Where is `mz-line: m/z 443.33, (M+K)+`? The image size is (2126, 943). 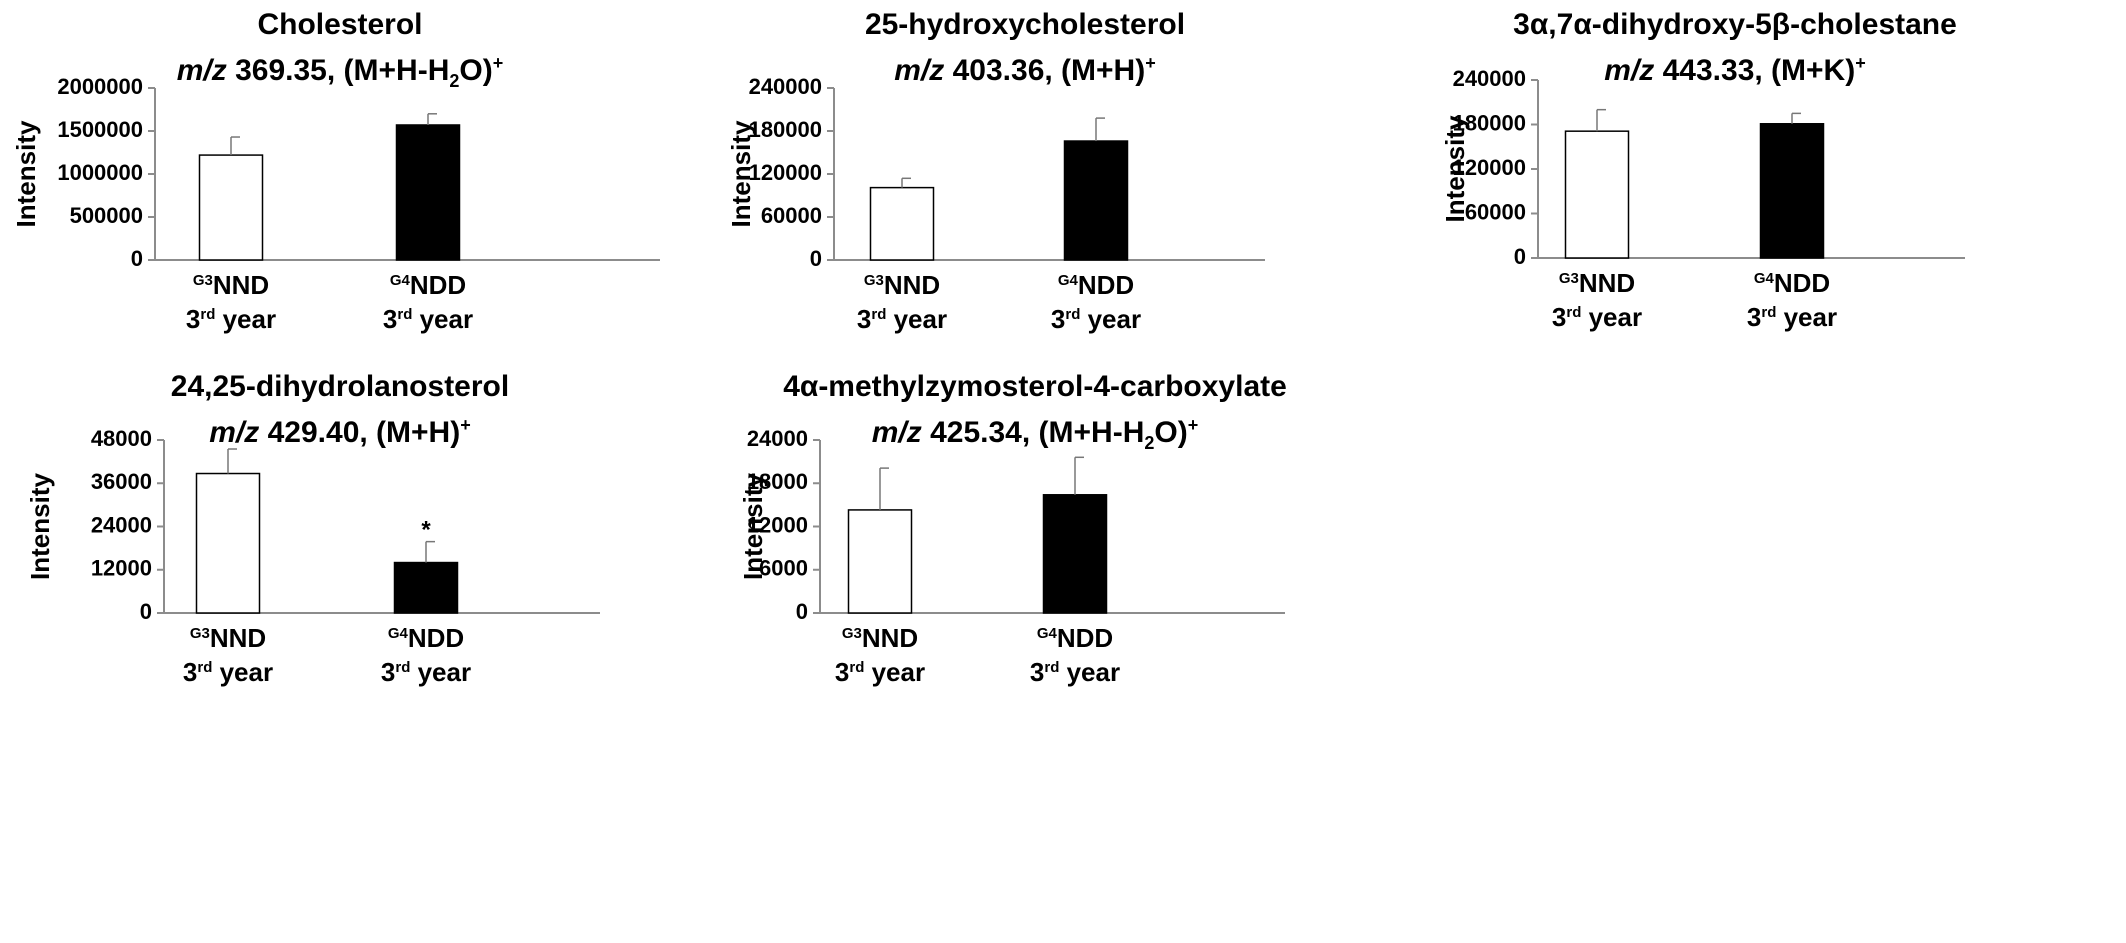 mz-line: m/z 443.33, (M+K)+ is located at coordinates (1735, 72).